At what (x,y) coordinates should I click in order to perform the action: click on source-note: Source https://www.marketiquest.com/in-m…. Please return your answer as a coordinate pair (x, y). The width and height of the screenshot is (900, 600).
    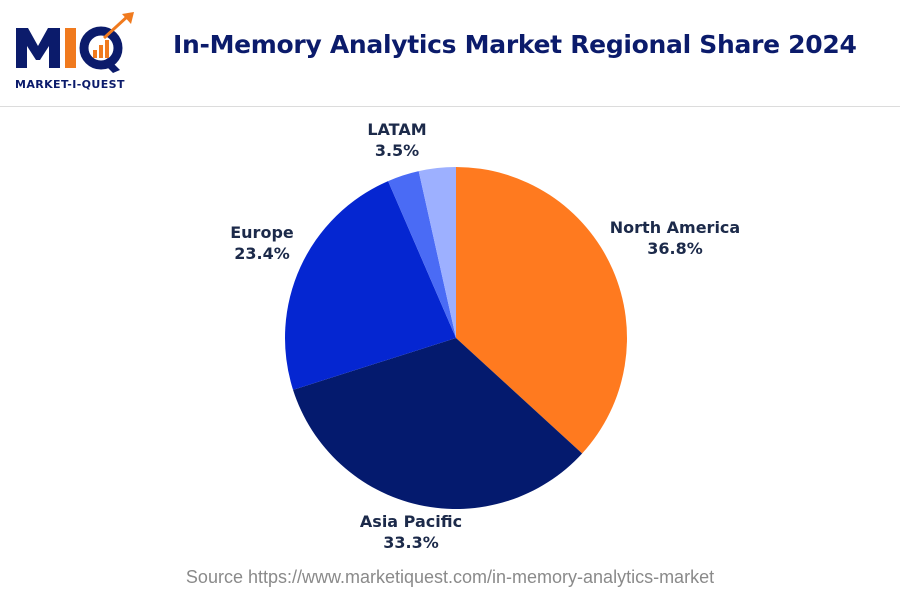
    Looking at the image, I should click on (450, 577).